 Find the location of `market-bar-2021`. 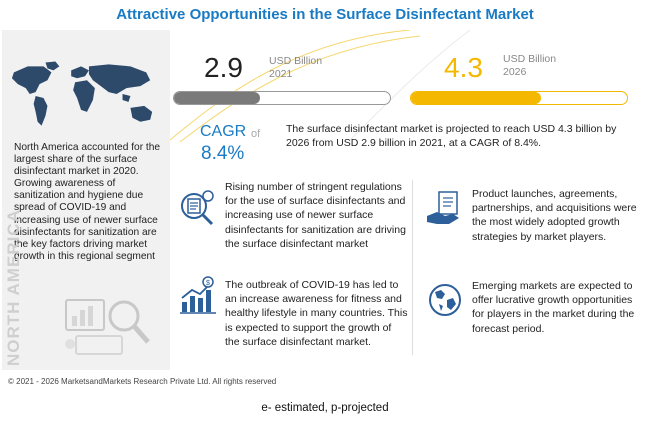

market-bar-2021 is located at coordinates (282, 98).